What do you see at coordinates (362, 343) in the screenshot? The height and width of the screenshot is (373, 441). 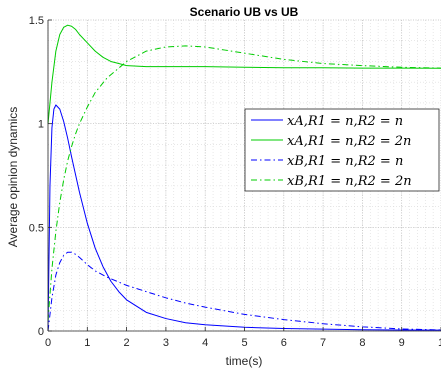 I see `x-tick-label: 8` at bounding box center [362, 343].